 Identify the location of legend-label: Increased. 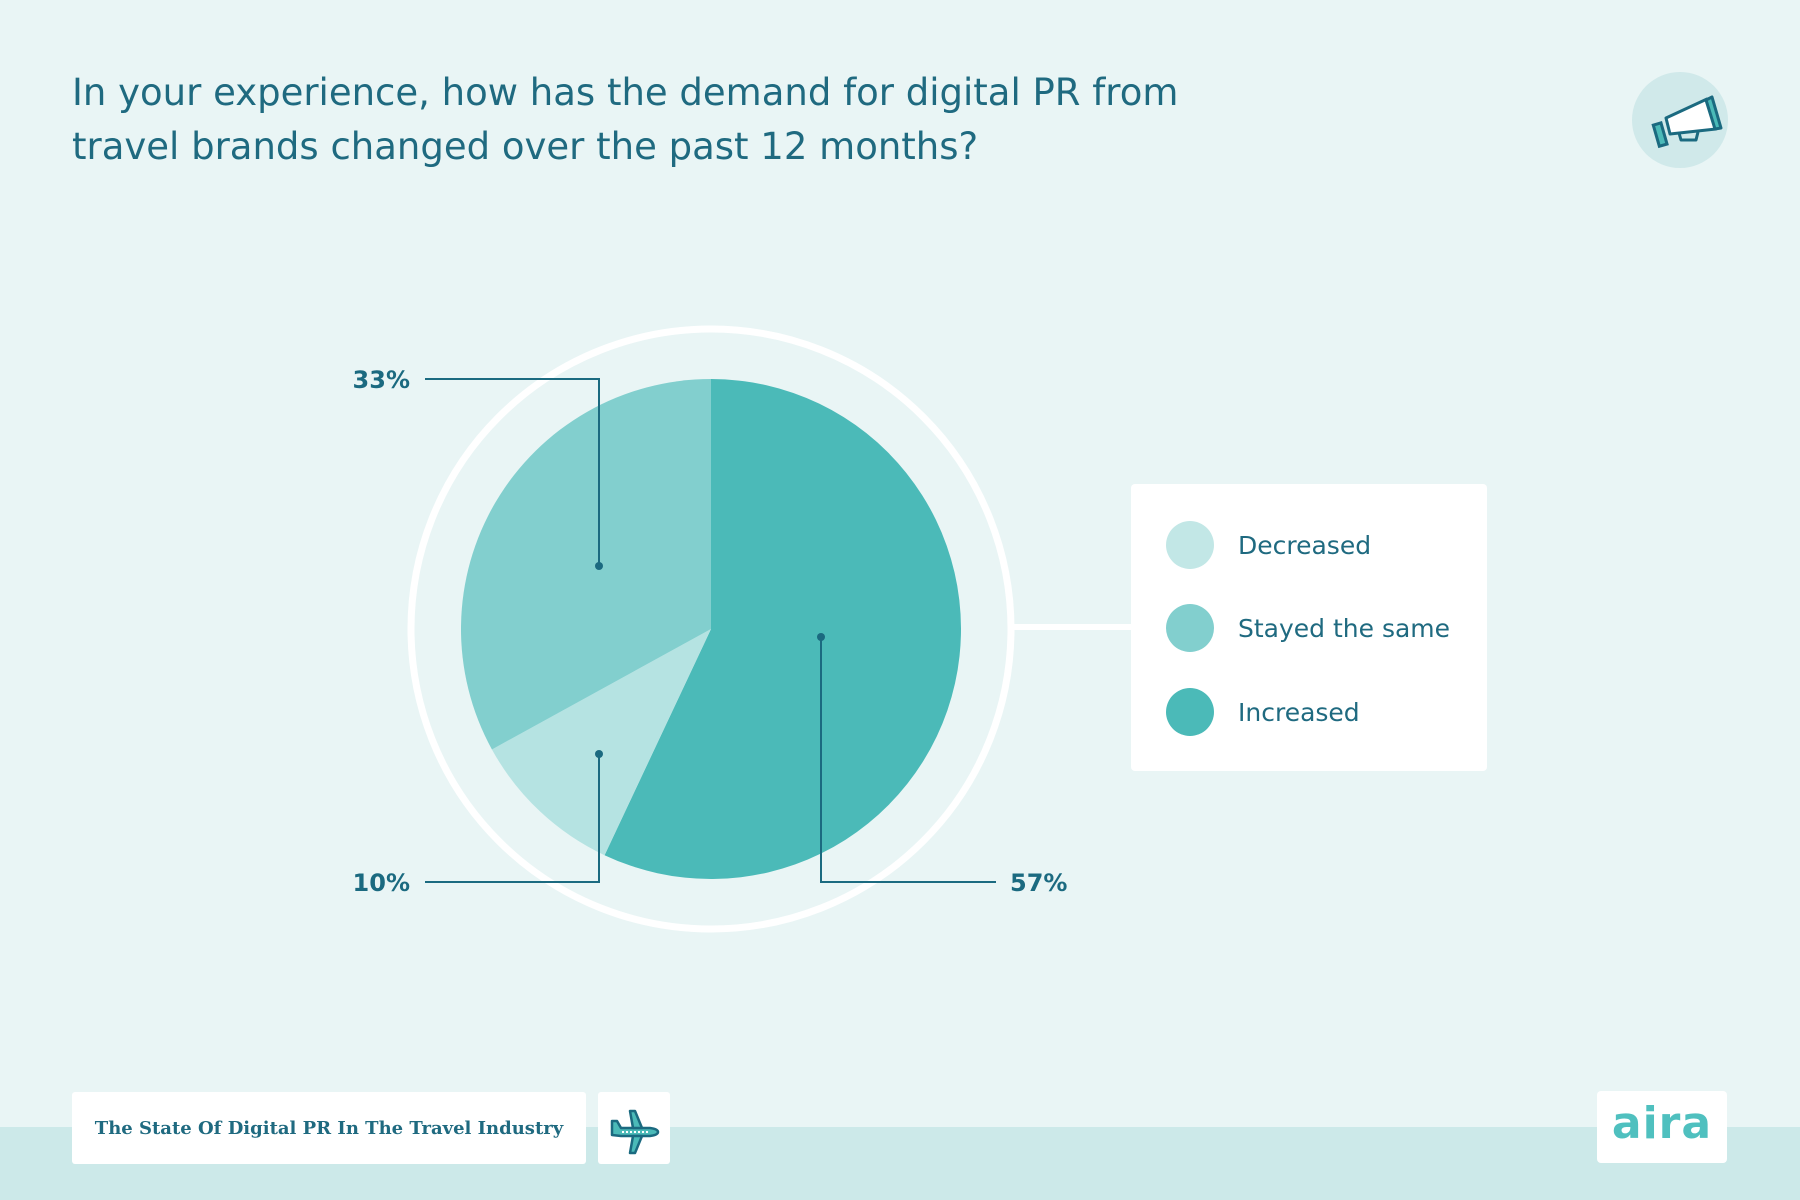
(1299, 712).